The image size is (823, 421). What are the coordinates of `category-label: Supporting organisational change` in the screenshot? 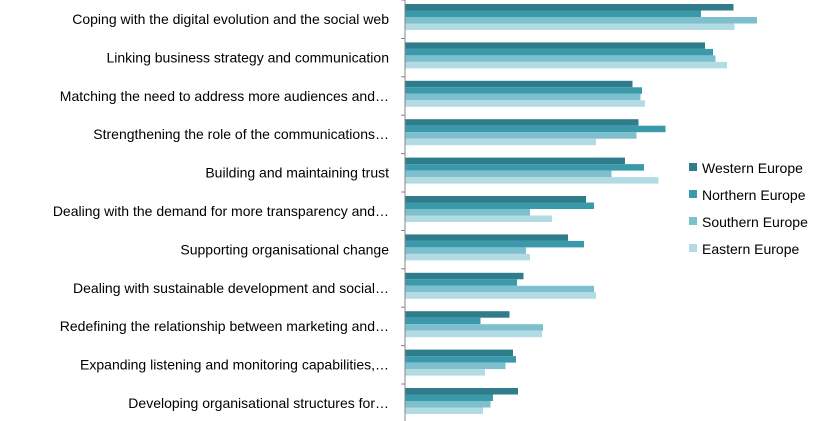 It's located at (284, 249).